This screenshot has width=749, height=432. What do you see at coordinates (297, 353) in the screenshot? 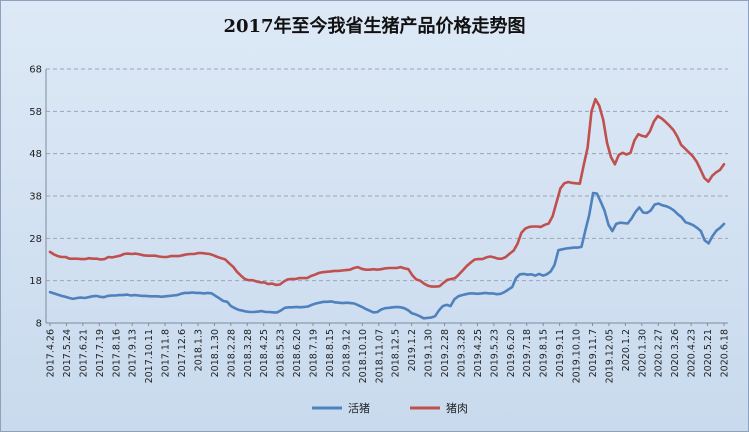
I see `x-tick-label: 2018.6.20` at bounding box center [297, 353].